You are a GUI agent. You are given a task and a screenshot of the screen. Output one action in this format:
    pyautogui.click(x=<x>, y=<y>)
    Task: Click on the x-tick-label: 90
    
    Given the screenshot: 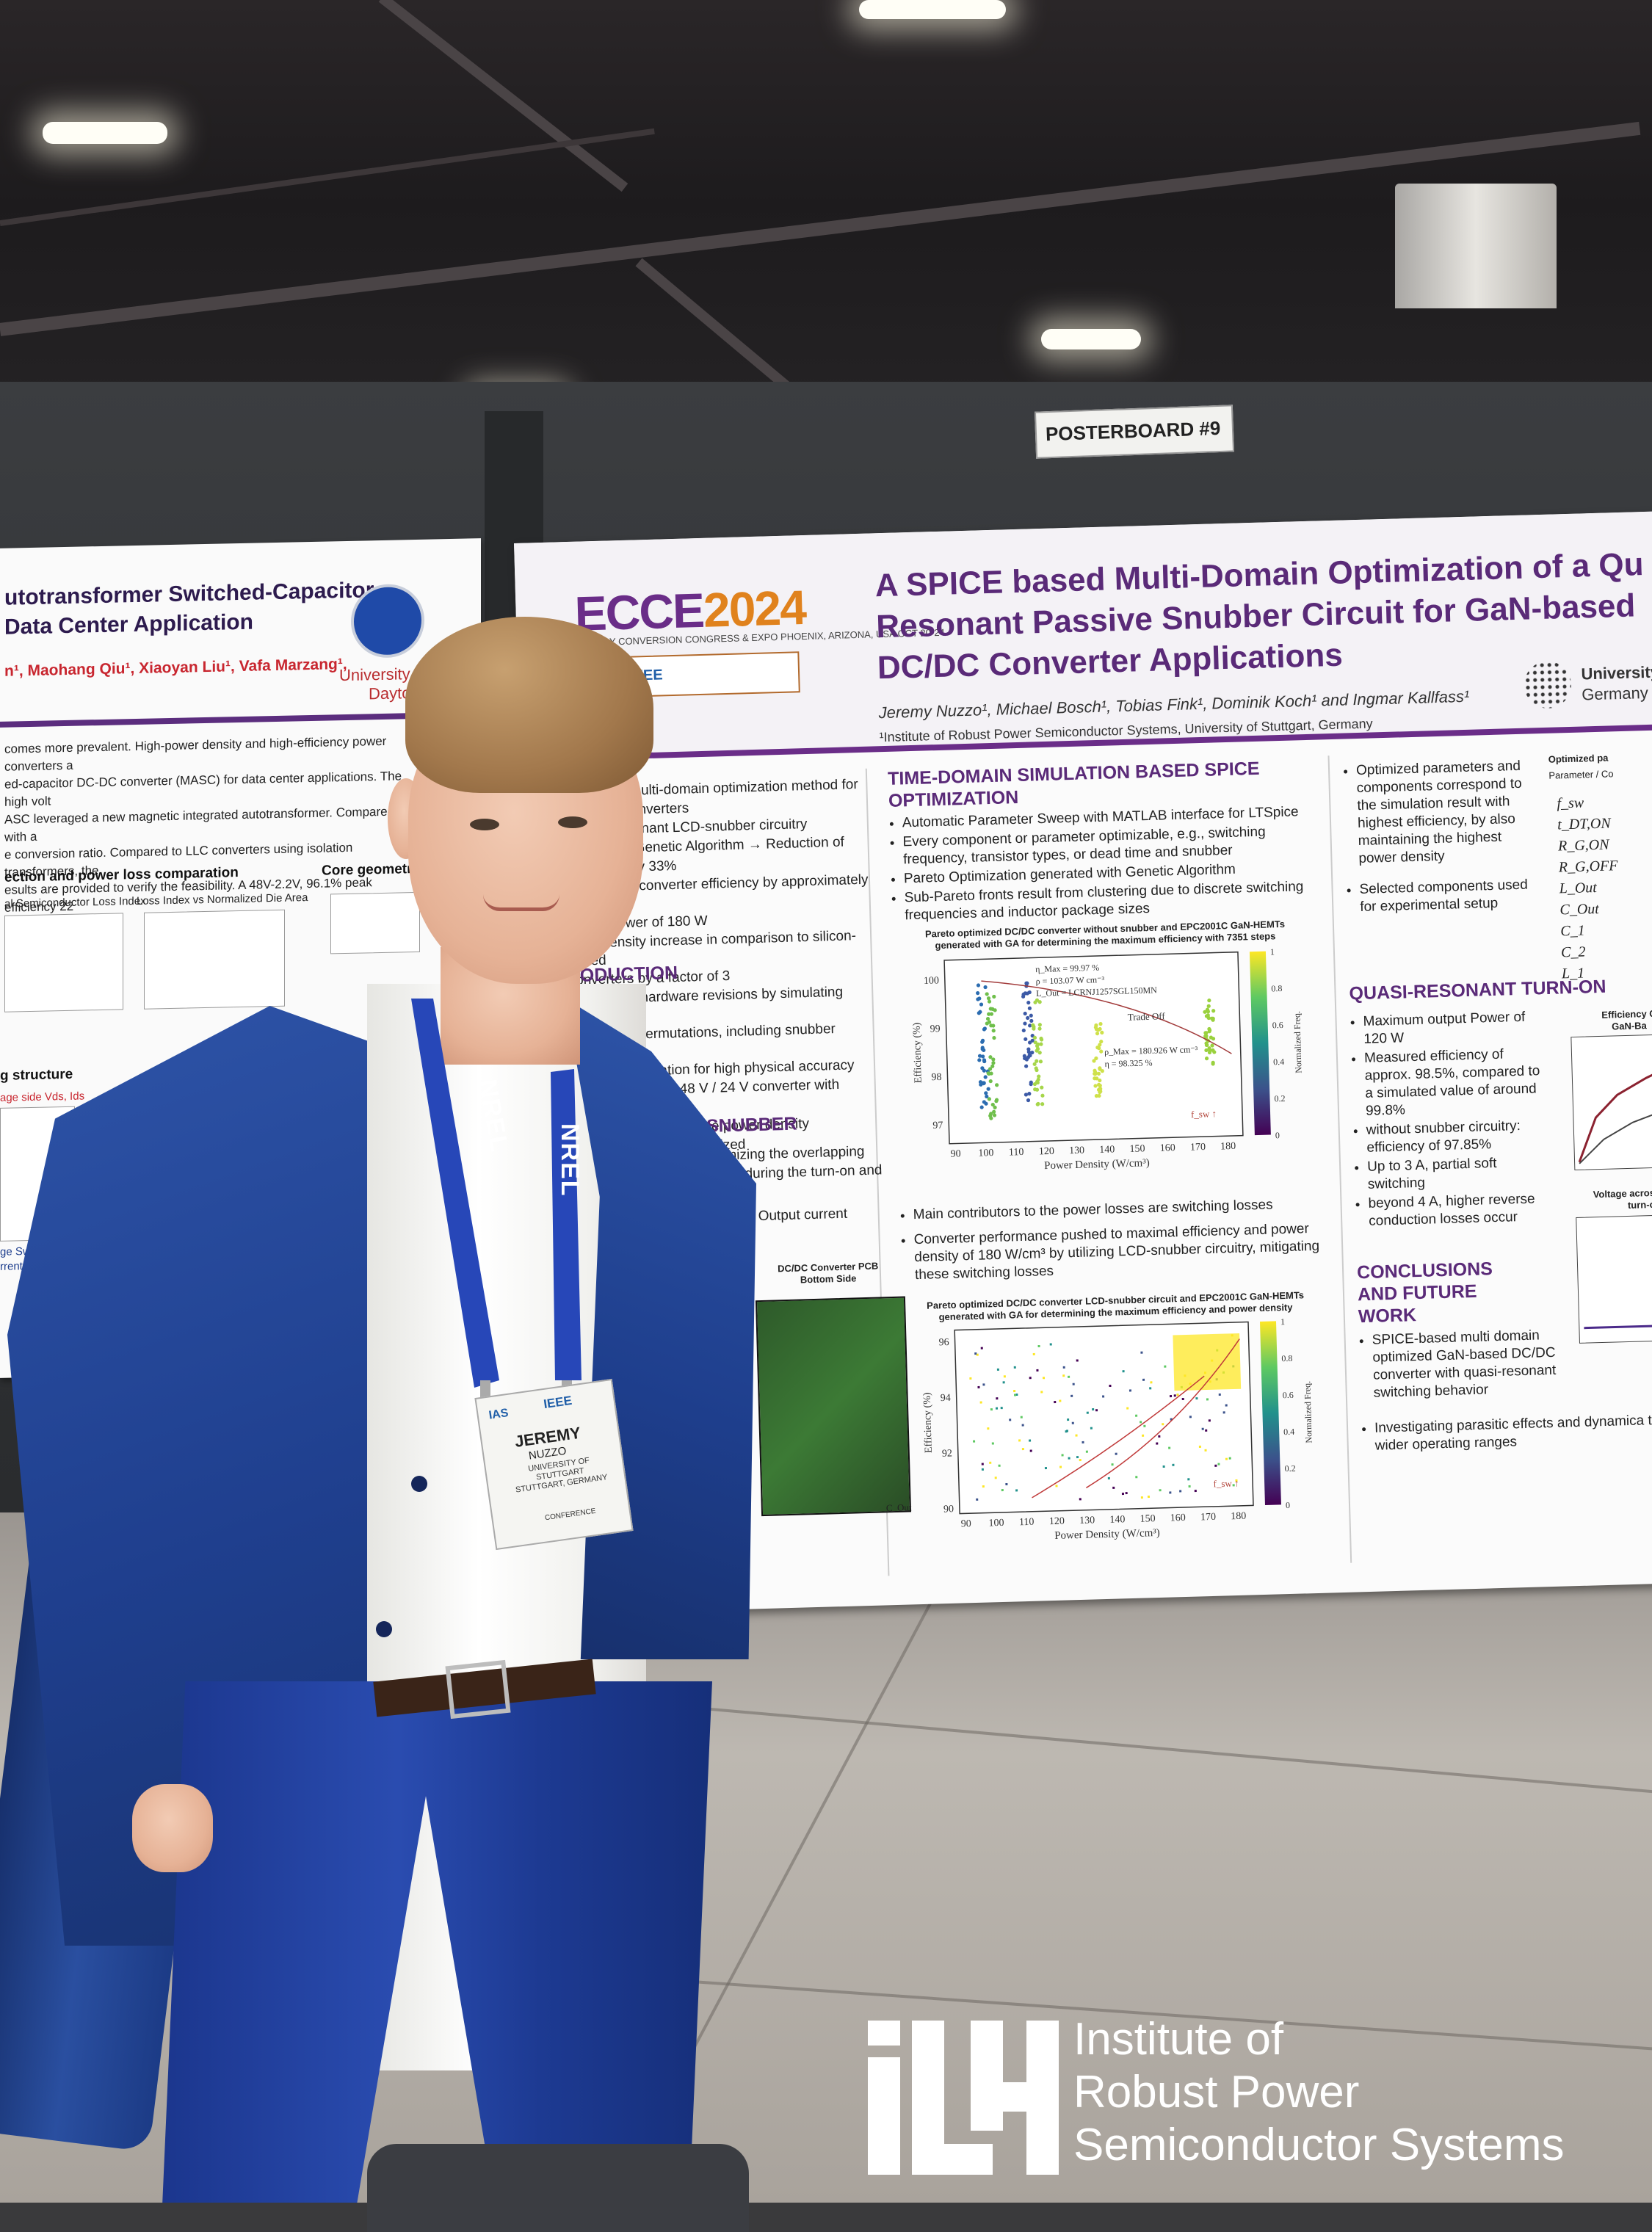 What is the action you would take?
    pyautogui.click(x=966, y=1523)
    